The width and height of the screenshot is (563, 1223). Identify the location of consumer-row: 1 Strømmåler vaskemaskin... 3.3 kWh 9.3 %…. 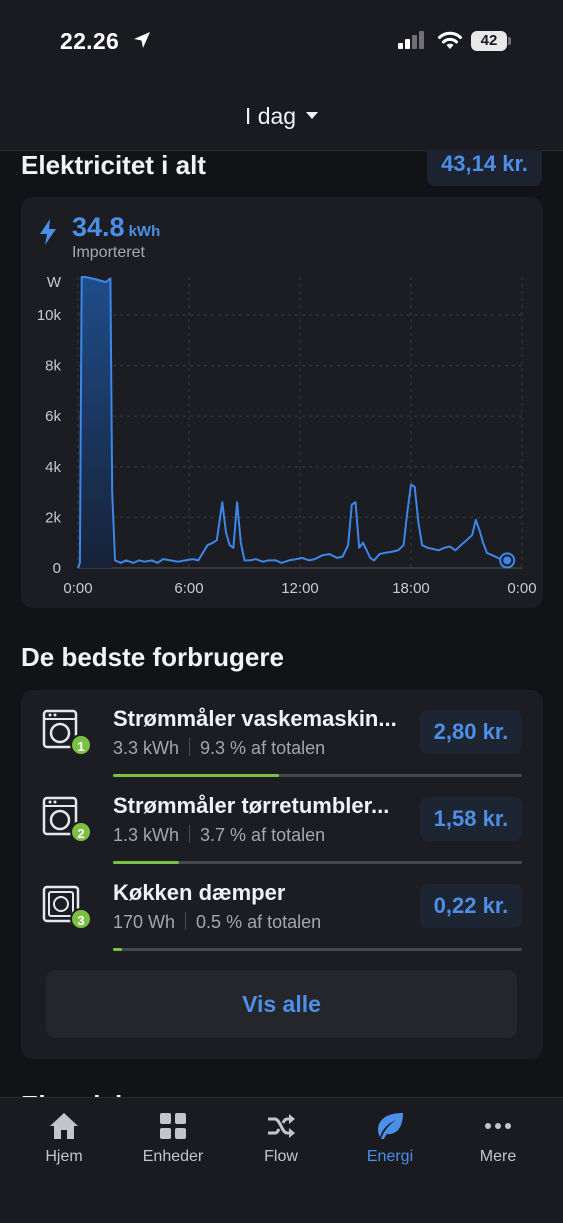
(282, 733).